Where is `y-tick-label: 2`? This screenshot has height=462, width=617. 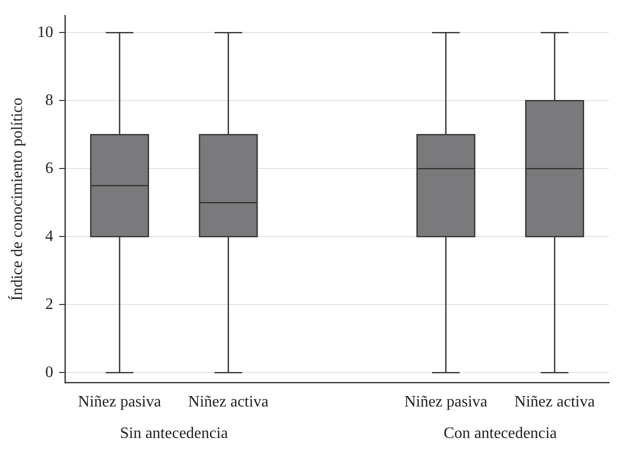 y-tick-label: 2 is located at coordinates (49, 304).